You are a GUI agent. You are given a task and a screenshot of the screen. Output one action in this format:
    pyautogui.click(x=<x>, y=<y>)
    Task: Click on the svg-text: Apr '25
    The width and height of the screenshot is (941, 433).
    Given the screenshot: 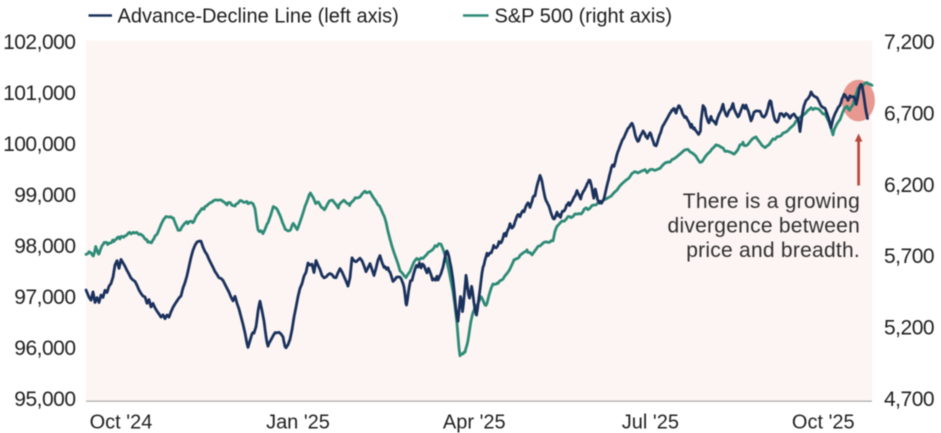 What is the action you would take?
    pyautogui.click(x=474, y=422)
    